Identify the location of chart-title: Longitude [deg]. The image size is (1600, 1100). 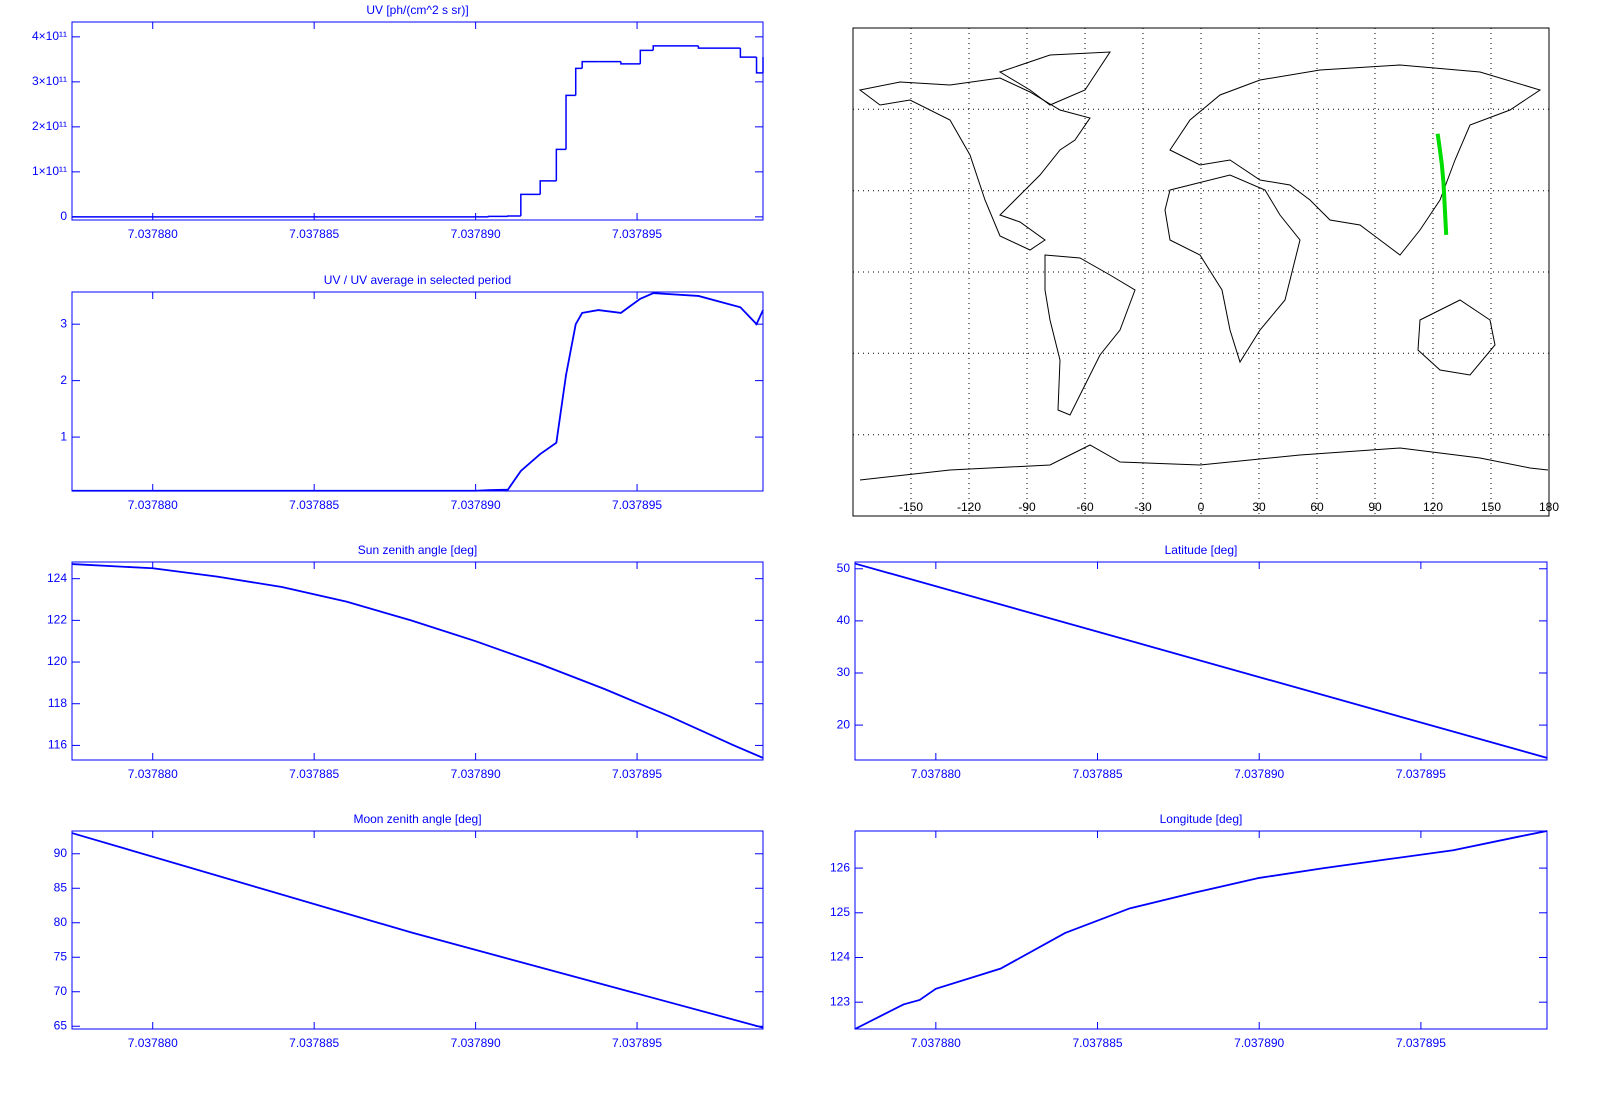
(1201, 819).